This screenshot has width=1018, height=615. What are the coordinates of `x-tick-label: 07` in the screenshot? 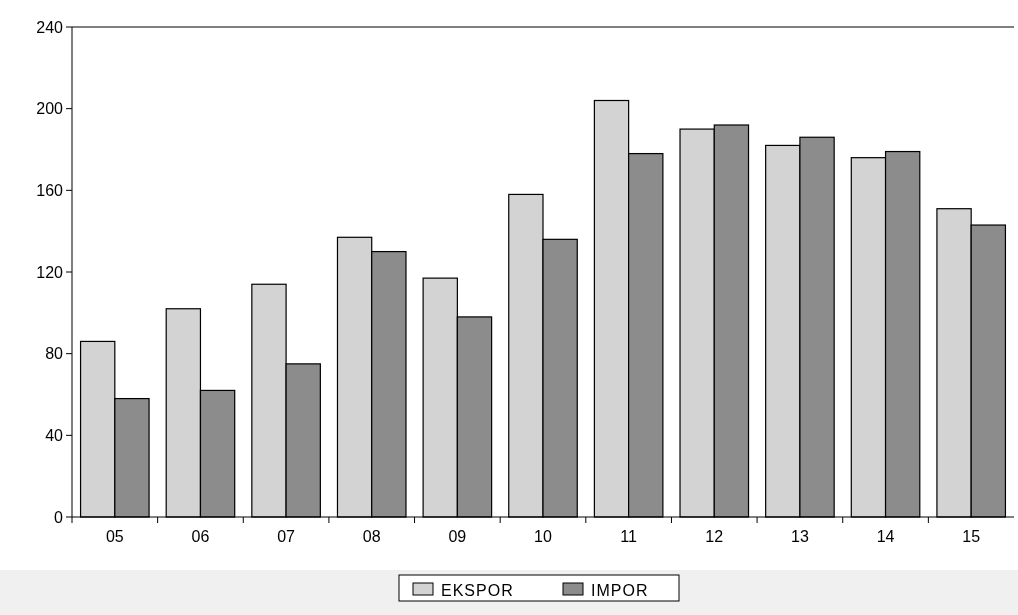 It's located at (286, 536).